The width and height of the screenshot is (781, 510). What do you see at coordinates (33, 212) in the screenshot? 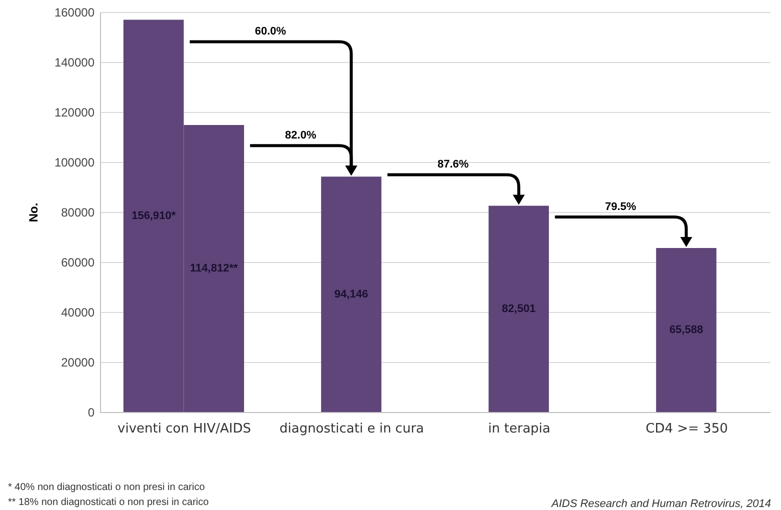
I see `y-axis-title: No.` at bounding box center [33, 212].